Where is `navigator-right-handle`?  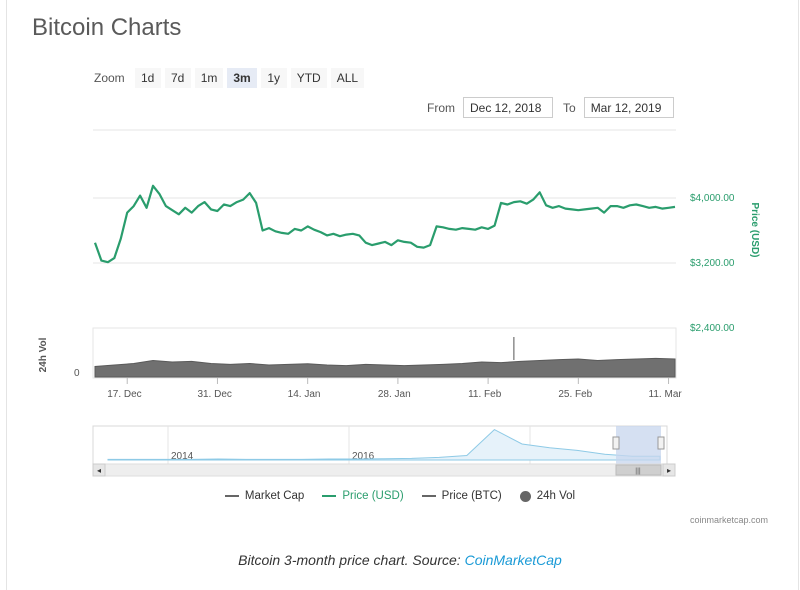
navigator-right-handle is located at coordinates (661, 443).